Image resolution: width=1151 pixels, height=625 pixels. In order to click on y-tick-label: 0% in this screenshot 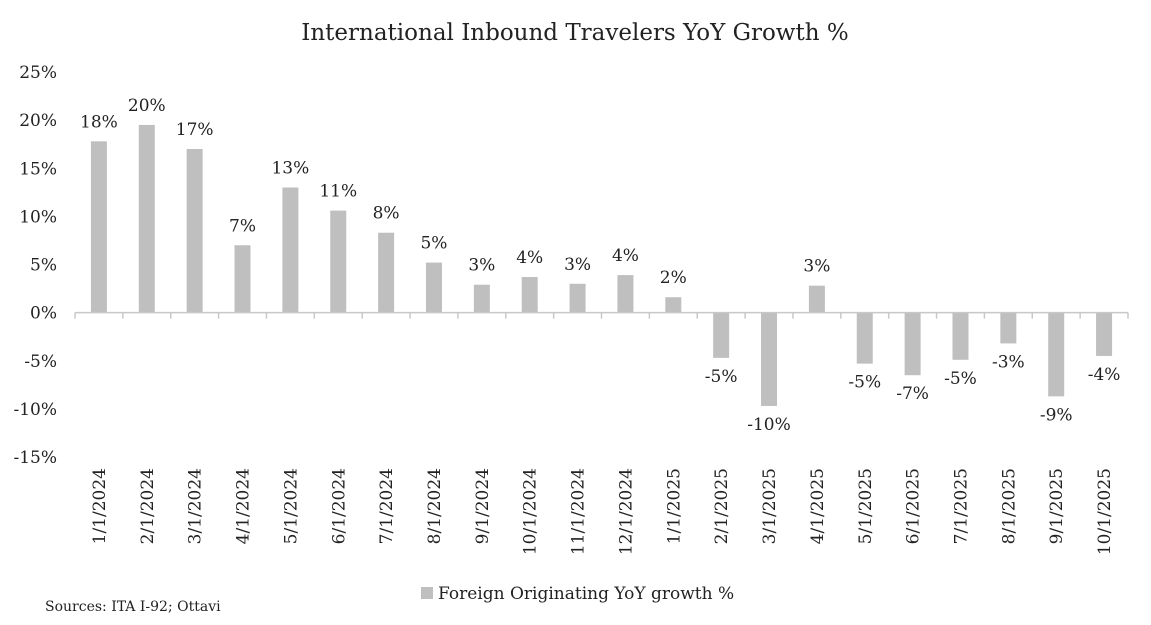, I will do `click(43, 314)`.